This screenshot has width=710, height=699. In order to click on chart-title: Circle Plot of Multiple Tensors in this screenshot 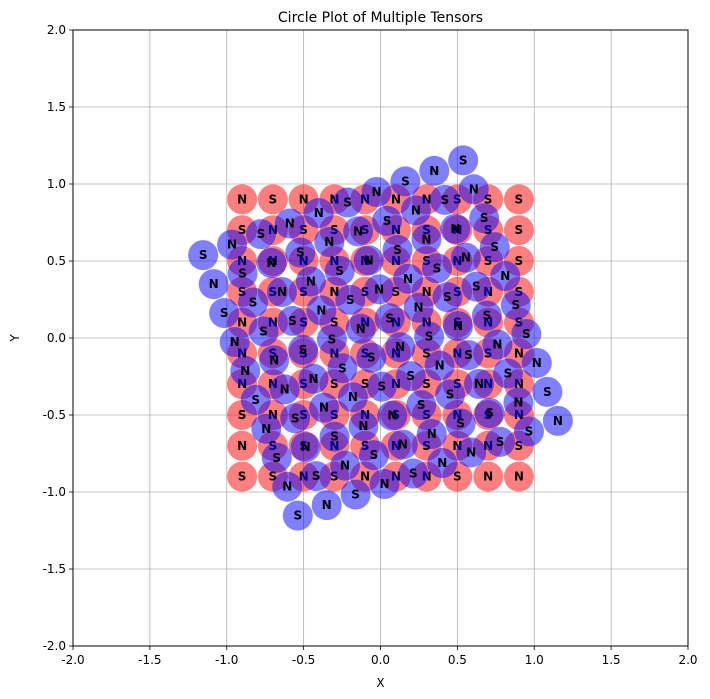, I will do `click(380, 18)`.